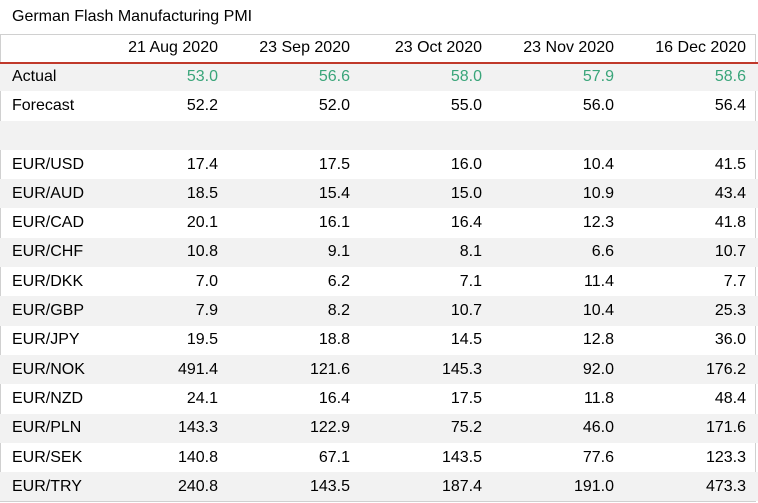 Image resolution: width=758 pixels, height=503 pixels. Describe the element at coordinates (296, 369) in the screenshot. I see `table-cell: 121.6` at that location.